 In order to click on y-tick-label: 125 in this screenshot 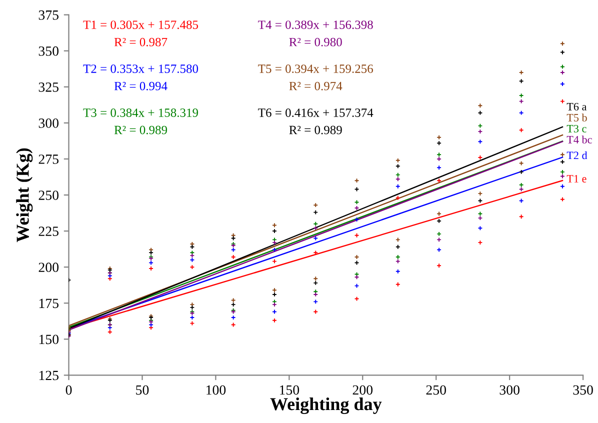, I will do `click(49, 375)`.